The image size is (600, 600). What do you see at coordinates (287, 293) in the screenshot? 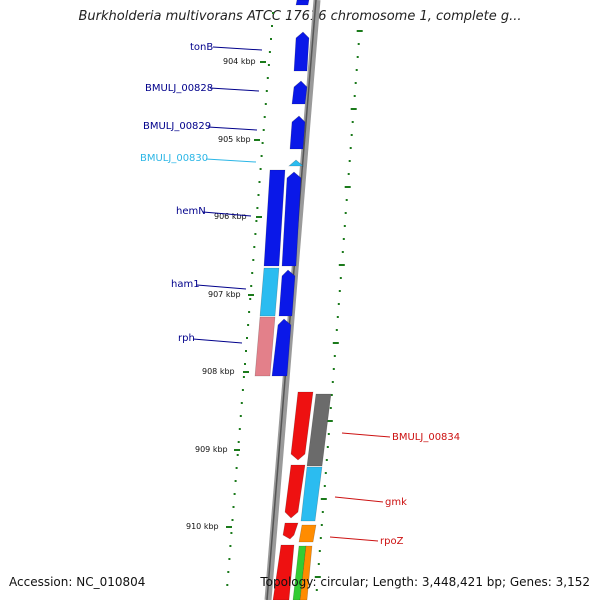
I see `gene-ham1` at bounding box center [287, 293].